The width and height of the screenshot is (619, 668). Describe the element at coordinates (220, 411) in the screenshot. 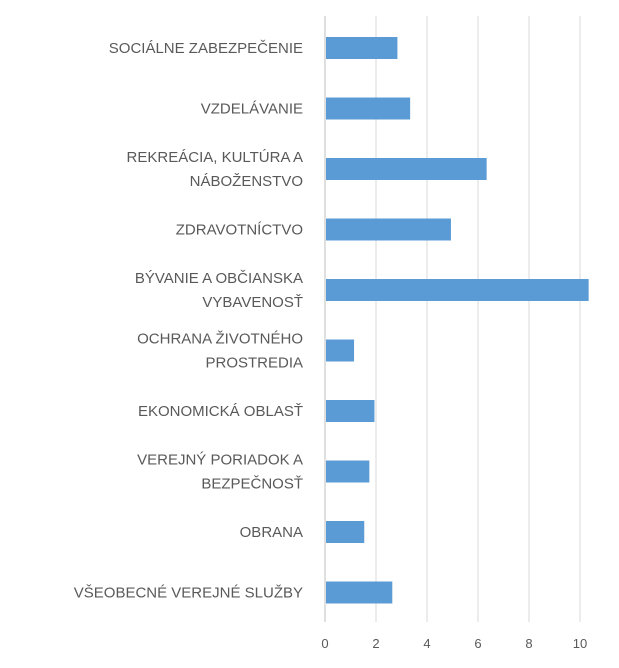

I see `category-label: EKONOMICKÁ OBLASŤ` at that location.